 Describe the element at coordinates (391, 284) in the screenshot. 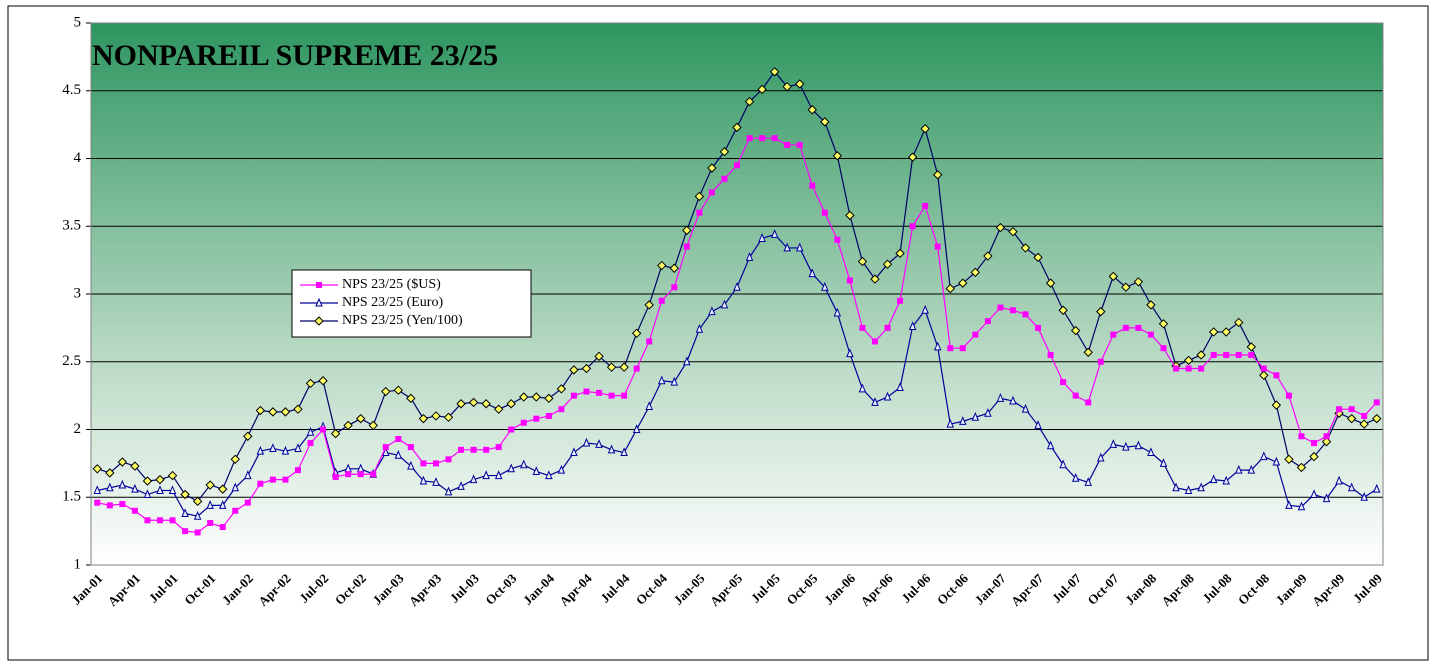

I see `legend-label: NPS 23/25 ($US)` at that location.